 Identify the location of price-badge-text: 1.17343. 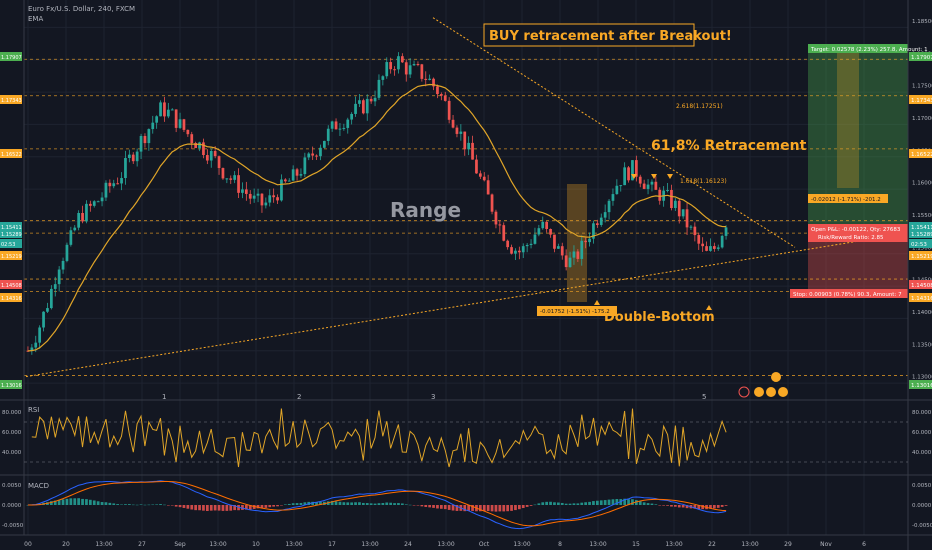
(921, 101).